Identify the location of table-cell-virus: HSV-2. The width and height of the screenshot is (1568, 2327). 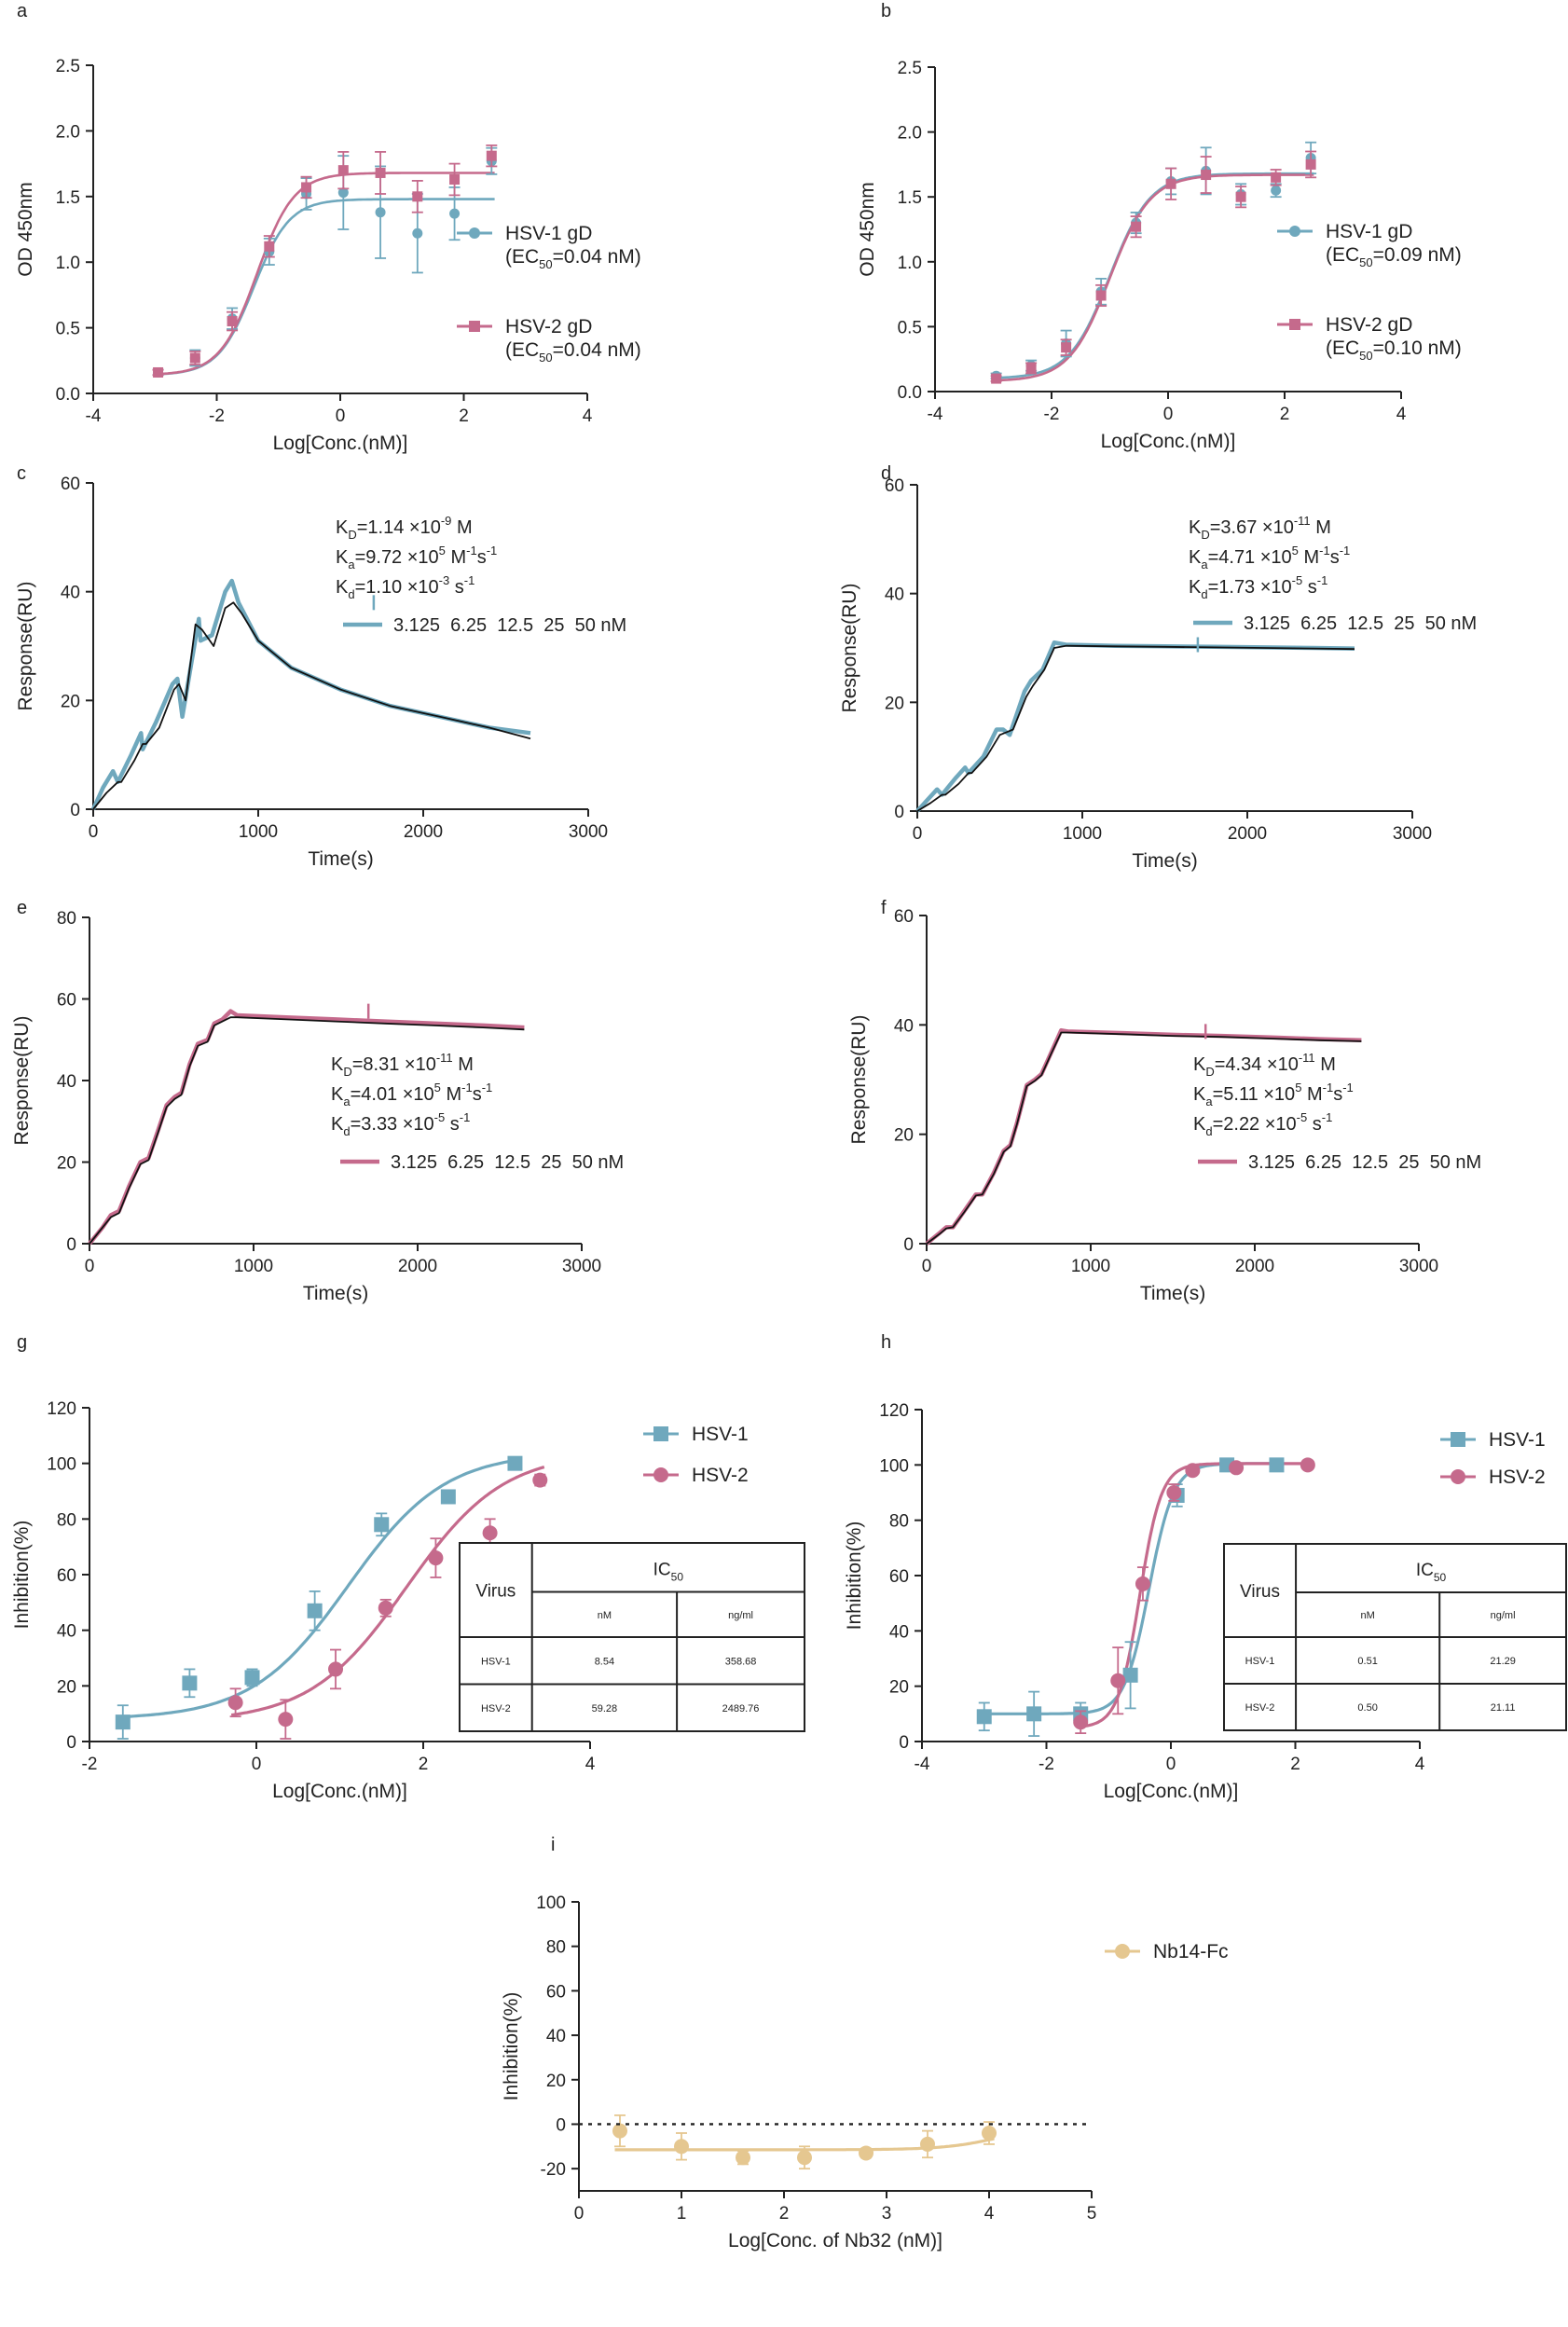
(496, 1708).